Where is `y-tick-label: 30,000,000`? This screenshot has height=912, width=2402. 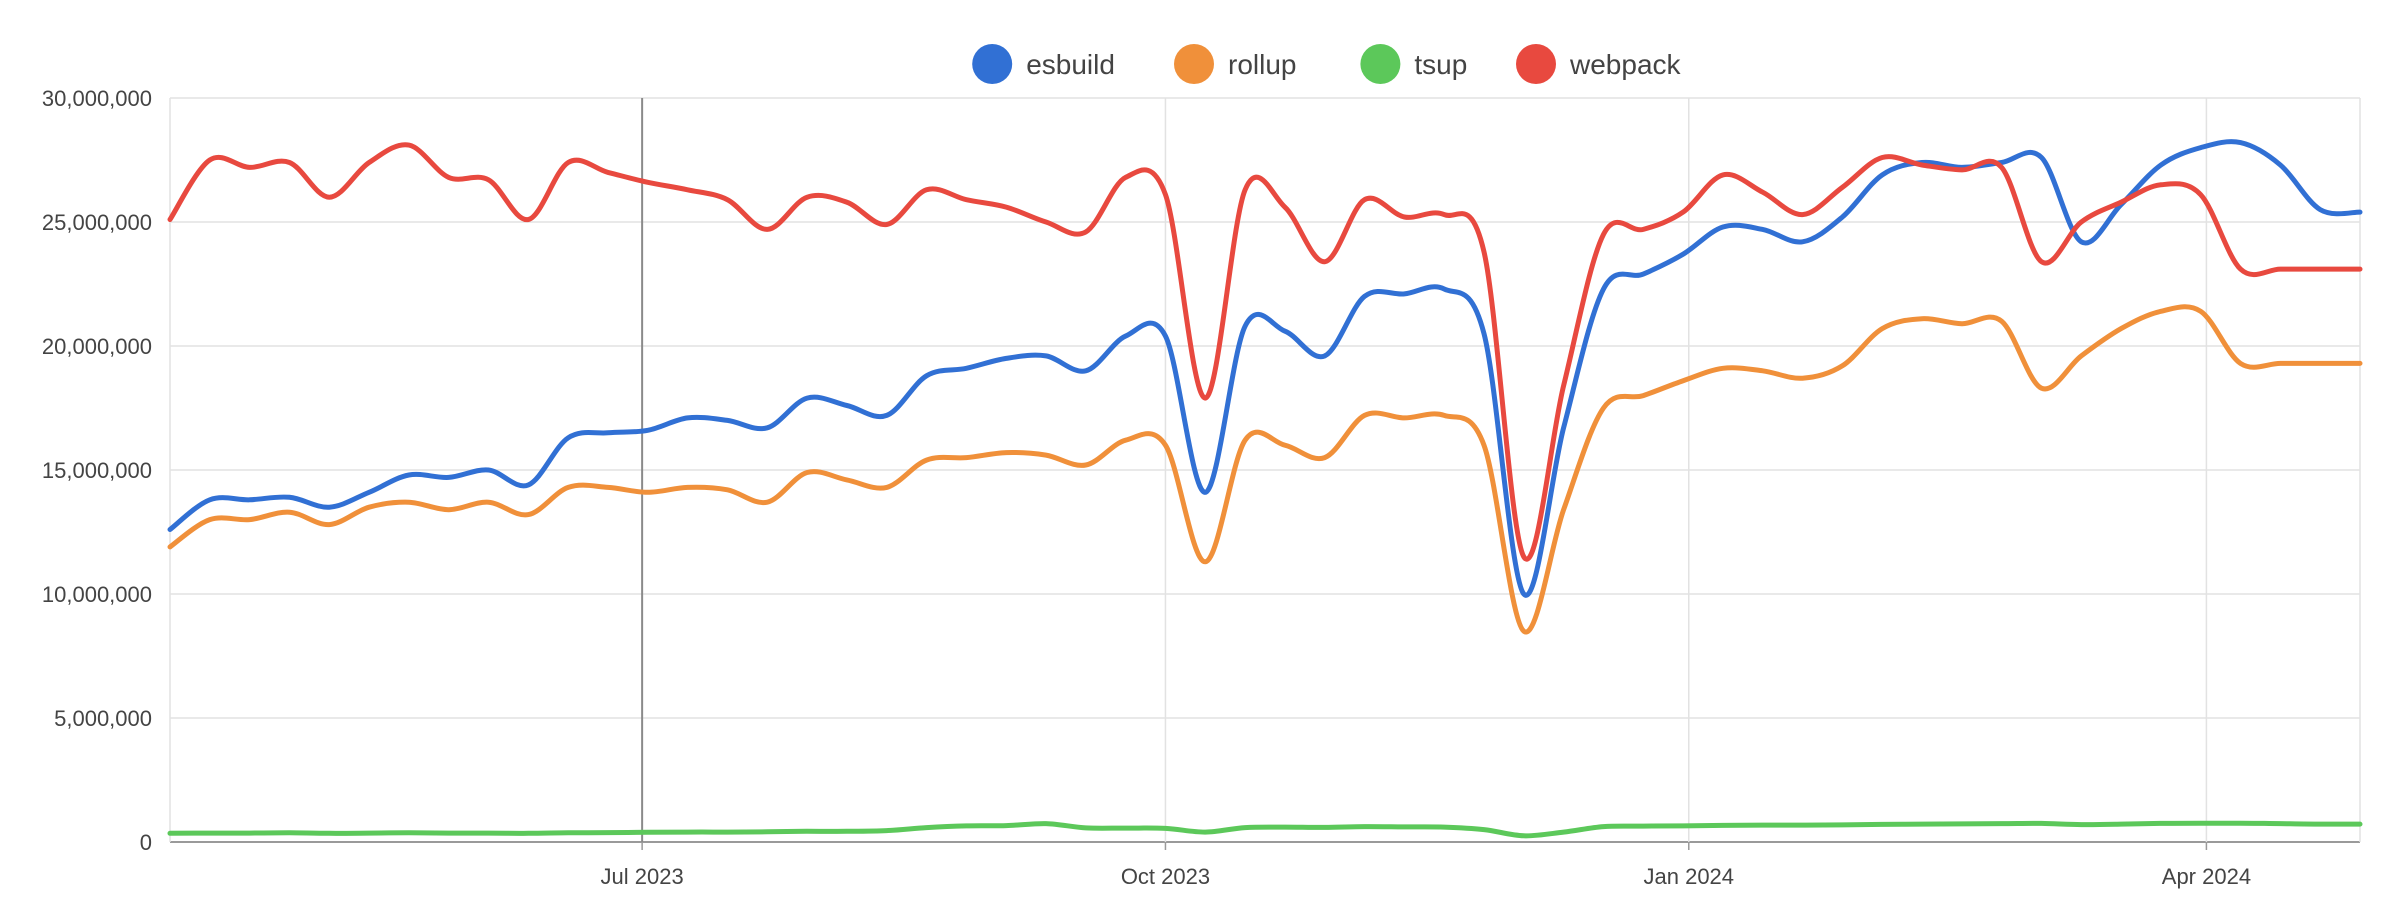
y-tick-label: 30,000,000 is located at coordinates (97, 98).